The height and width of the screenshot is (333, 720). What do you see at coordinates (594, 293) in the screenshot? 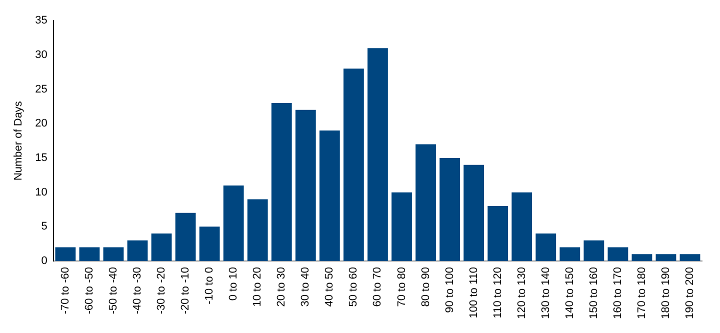
I see `x-tick-label: 150 to 160` at bounding box center [594, 293].